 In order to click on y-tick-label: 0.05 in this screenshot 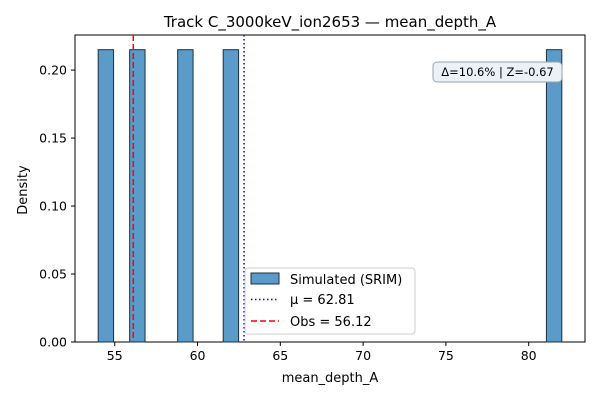, I will do `click(53, 274)`.